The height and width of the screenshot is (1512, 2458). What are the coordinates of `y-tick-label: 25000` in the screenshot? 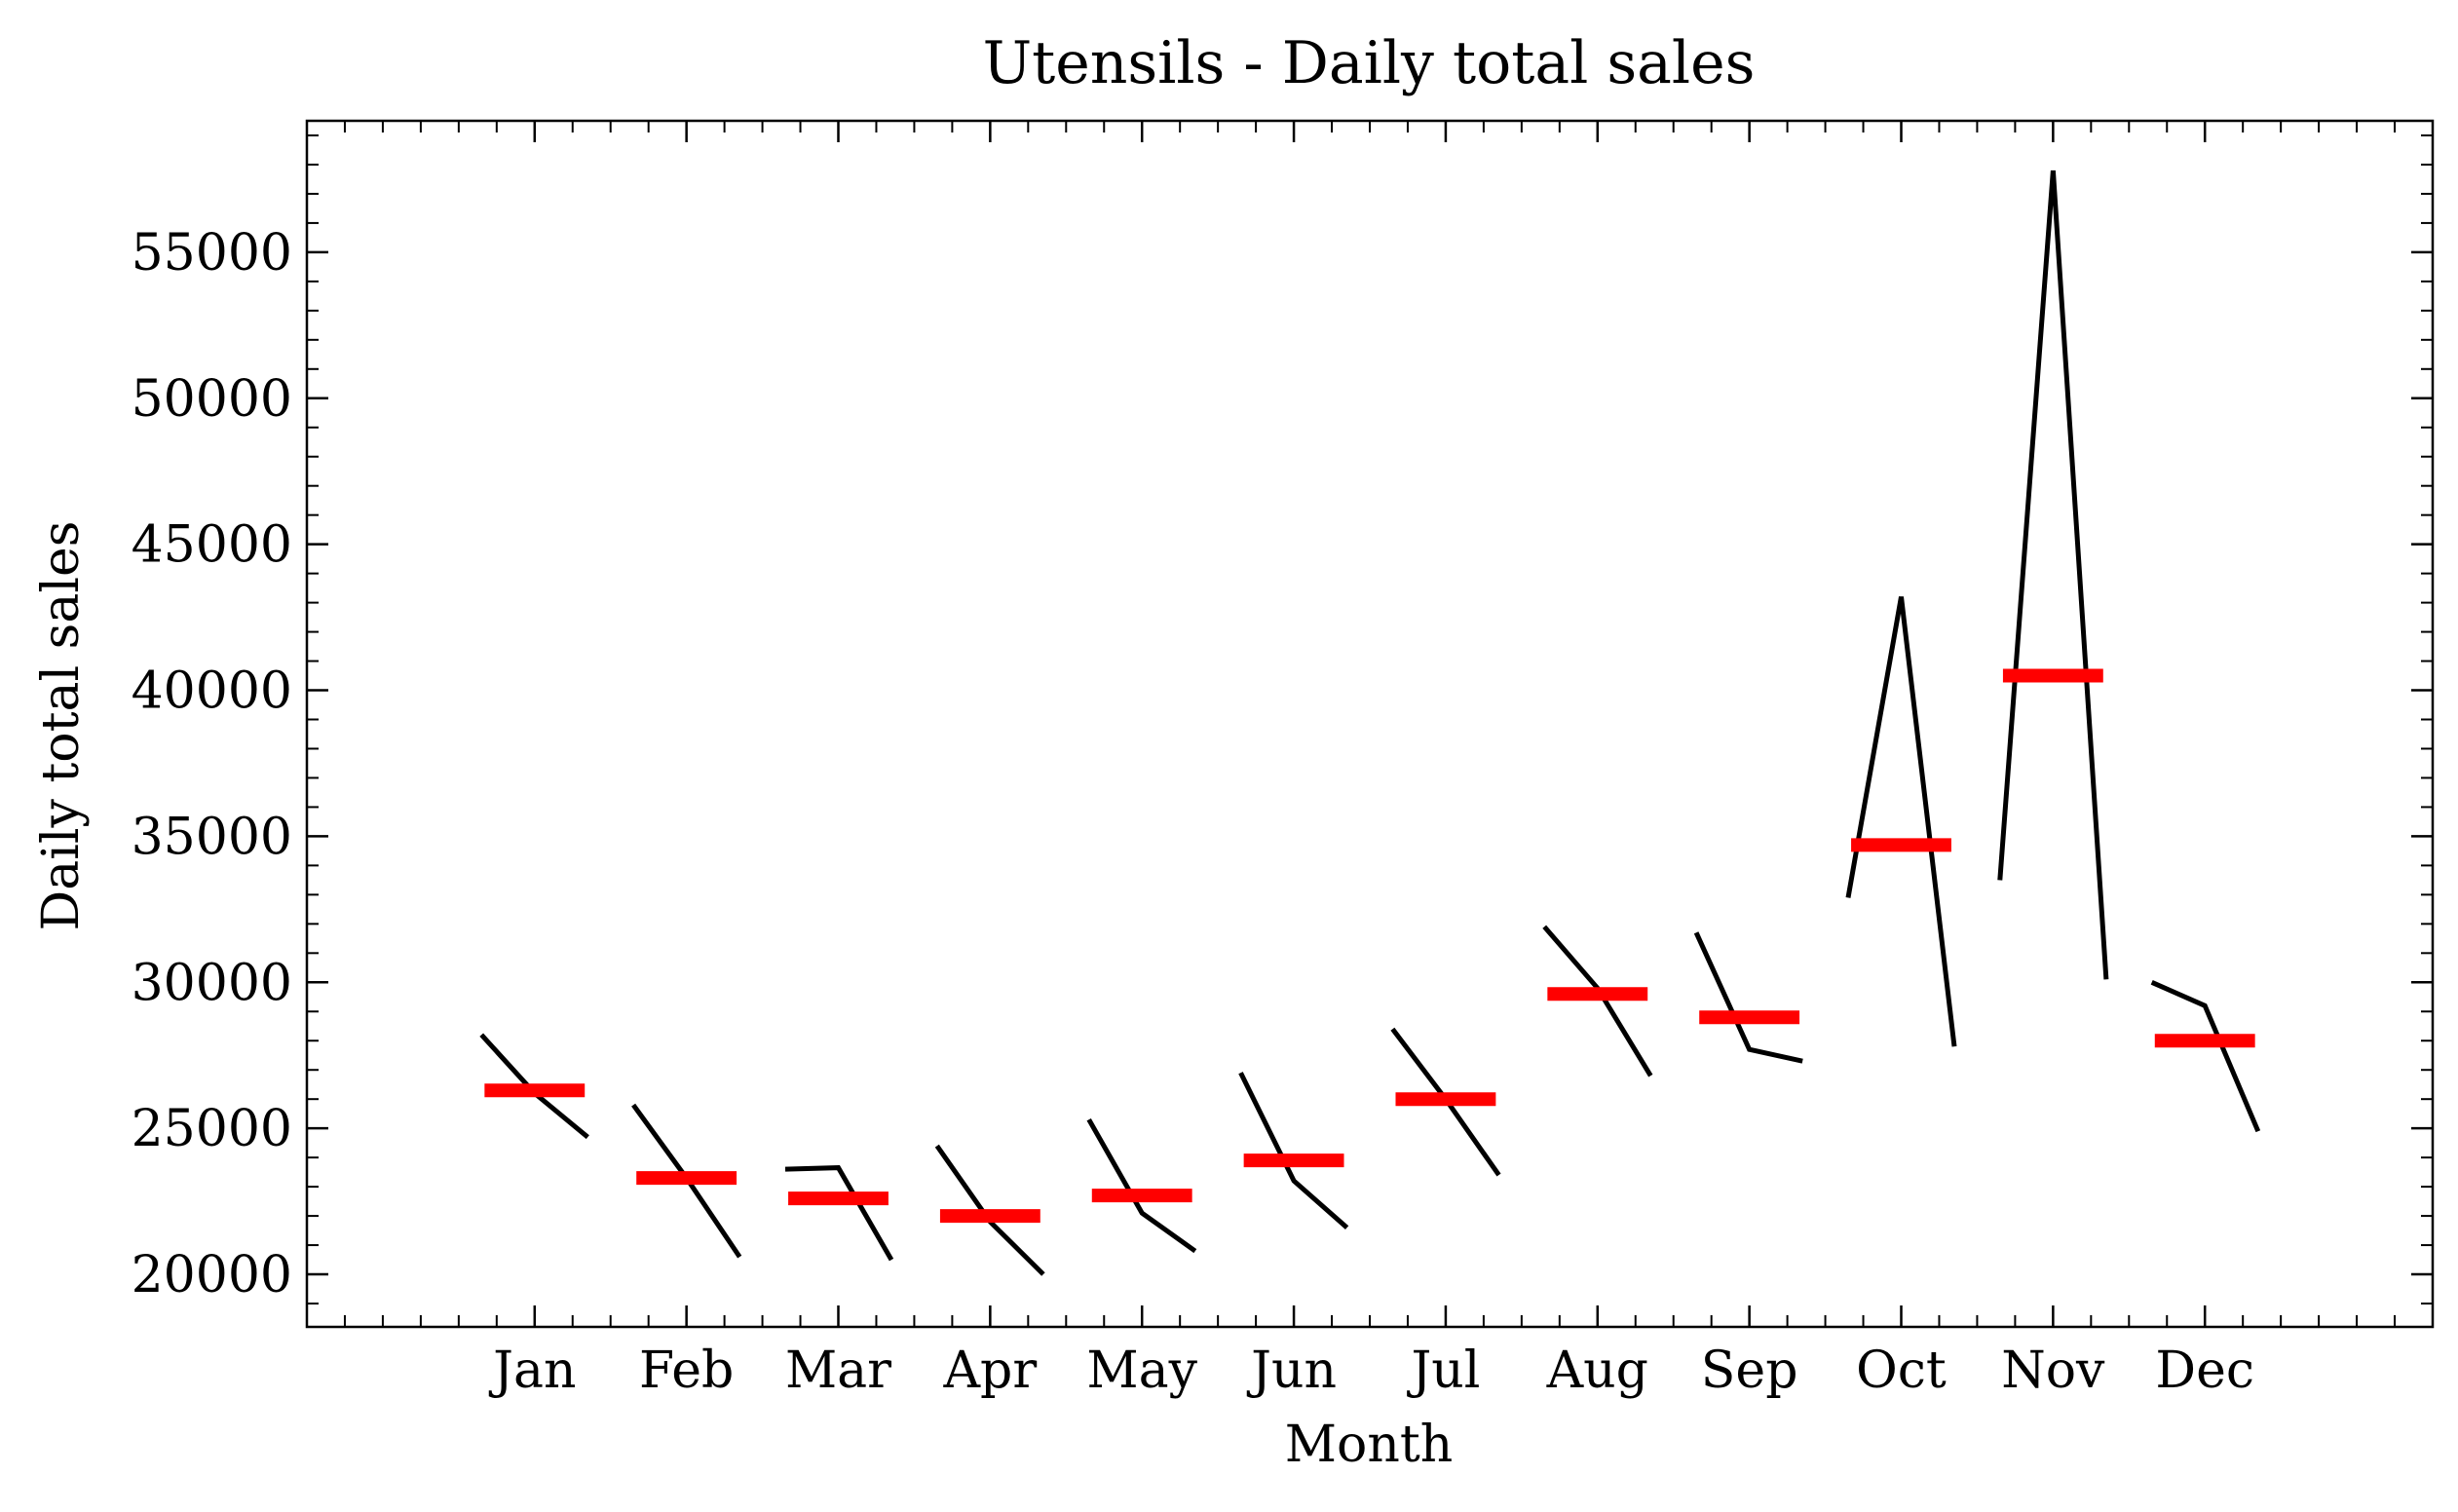 It's located at (212, 1129).